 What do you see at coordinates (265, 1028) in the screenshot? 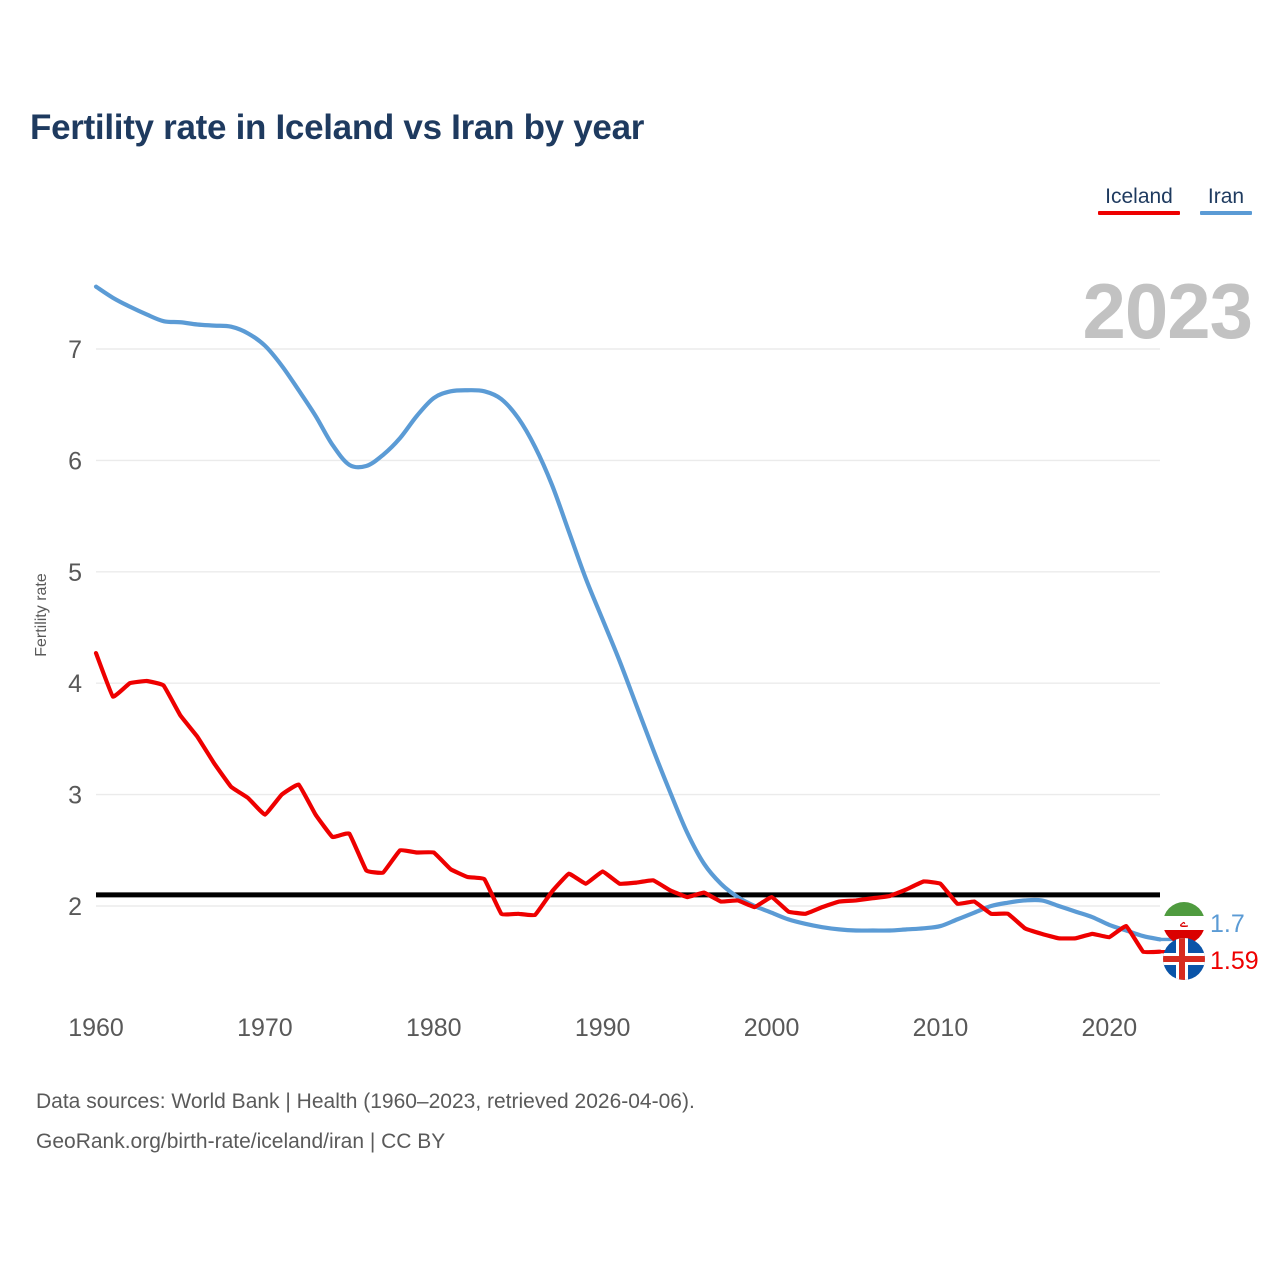
I see `x-axis-tick-label: 1970` at bounding box center [265, 1028].